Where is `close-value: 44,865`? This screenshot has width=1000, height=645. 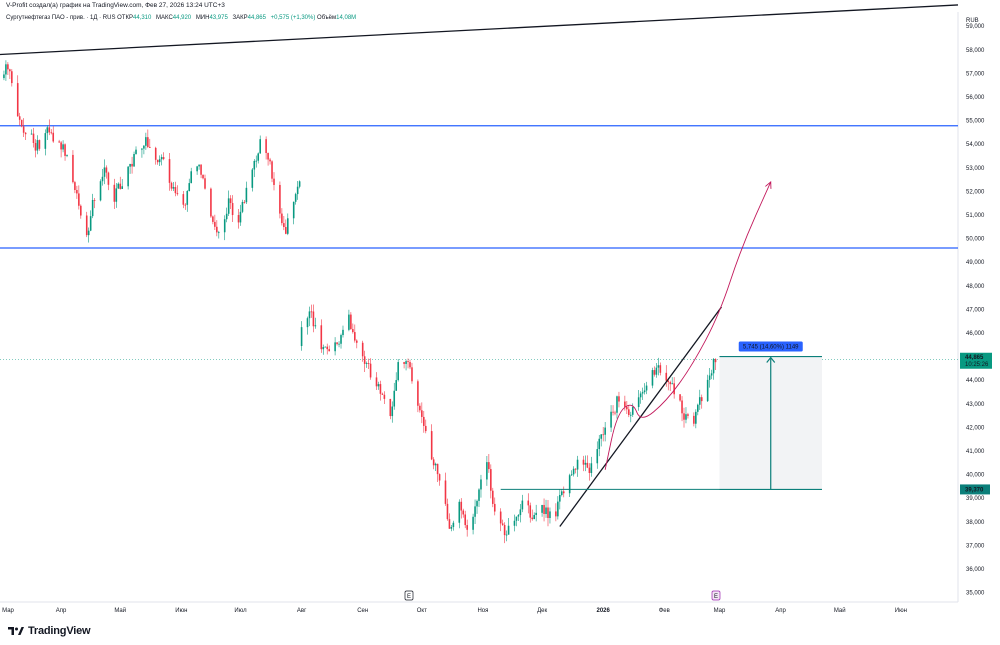 close-value: 44,865 is located at coordinates (256, 18).